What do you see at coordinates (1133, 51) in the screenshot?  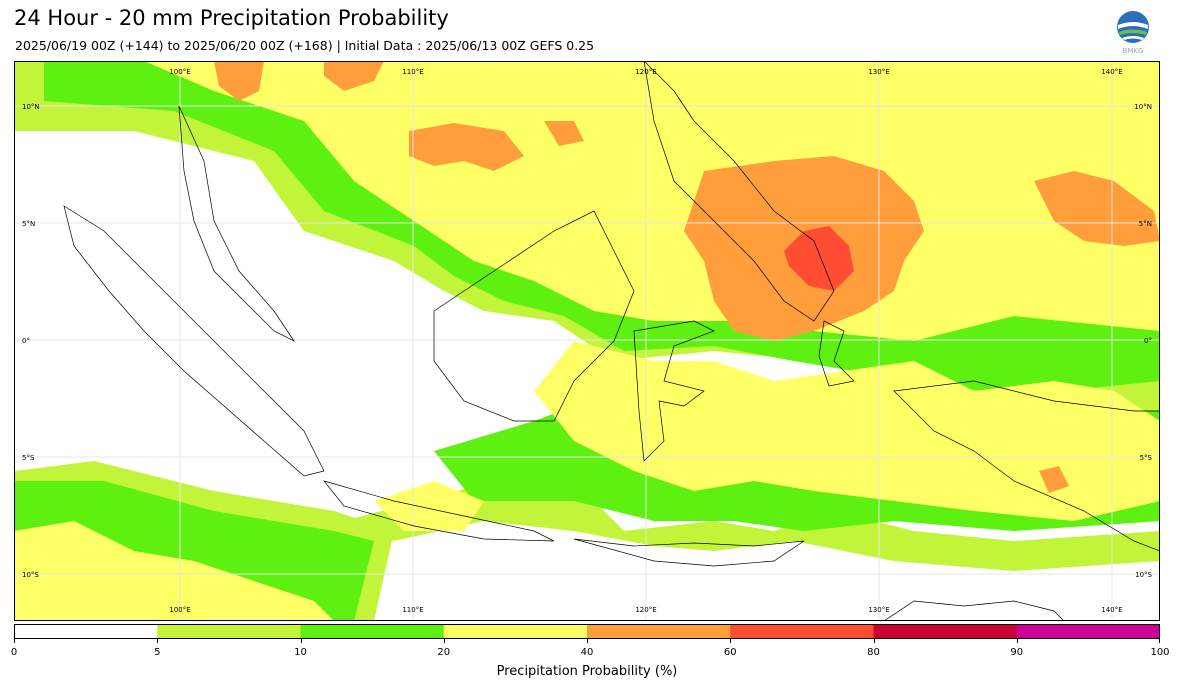 I see `svg-text: BMKG` at bounding box center [1133, 51].